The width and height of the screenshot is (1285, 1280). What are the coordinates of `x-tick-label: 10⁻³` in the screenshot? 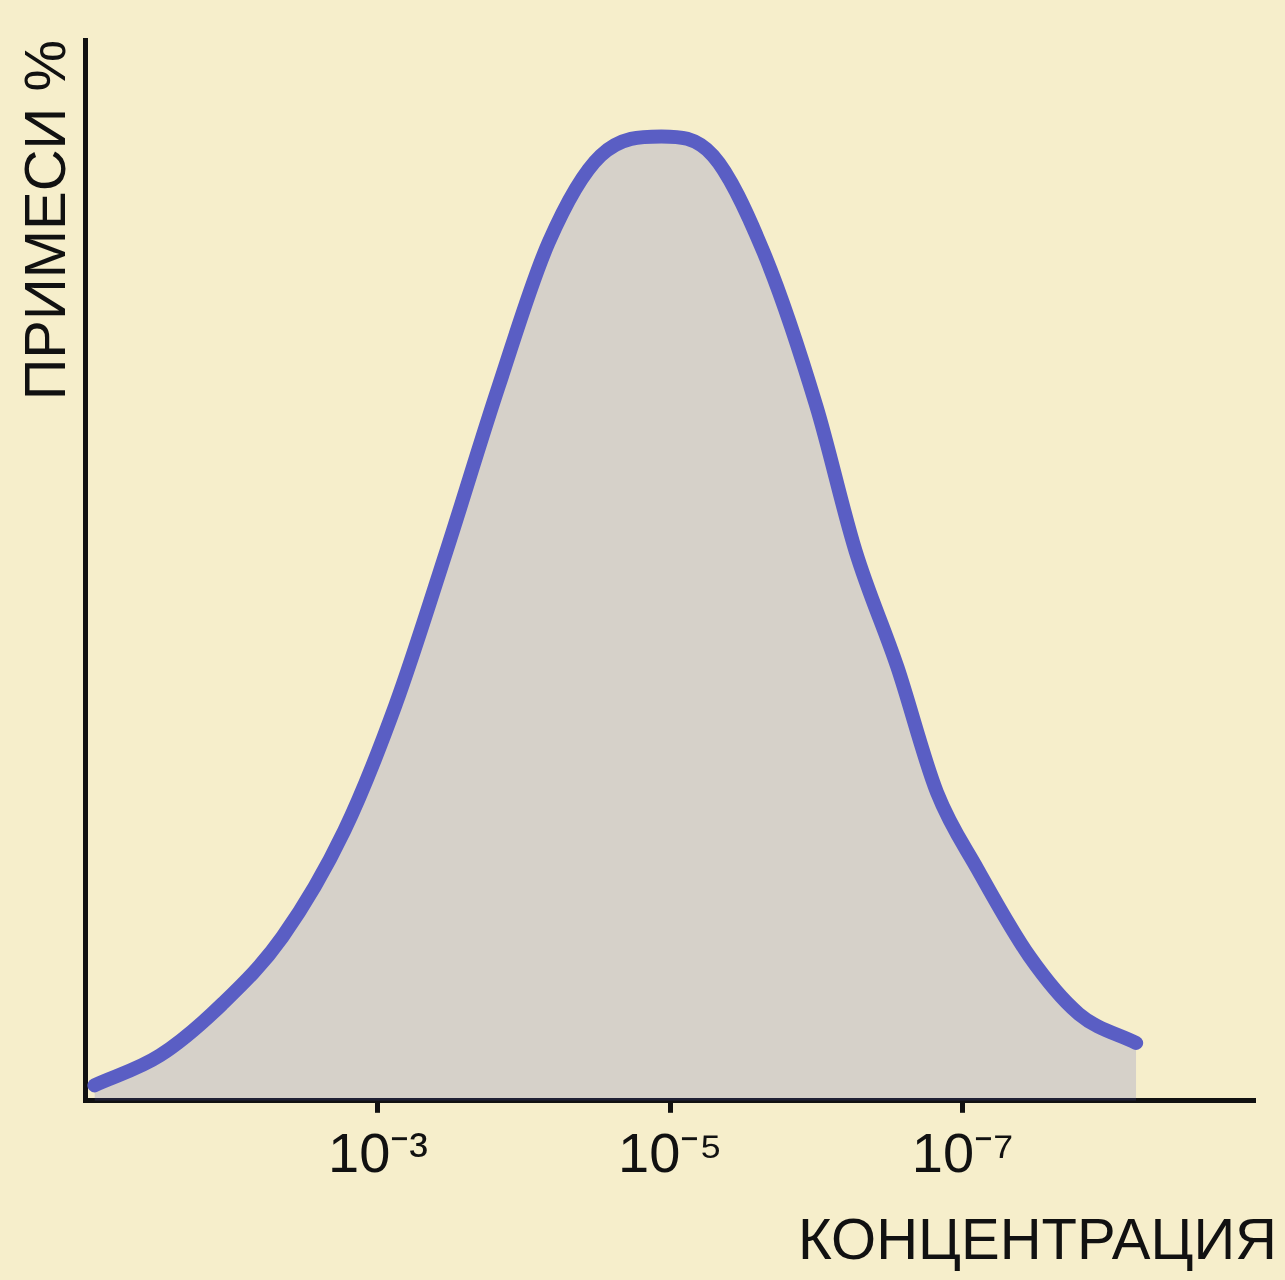 It's located at (377, 1152).